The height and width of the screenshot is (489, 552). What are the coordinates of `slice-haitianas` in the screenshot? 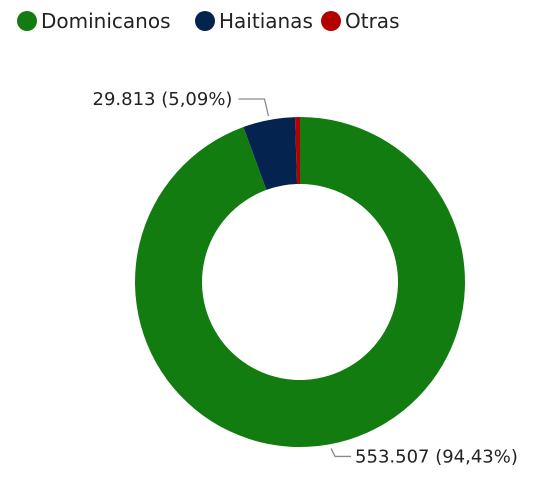 It's located at (270, 153).